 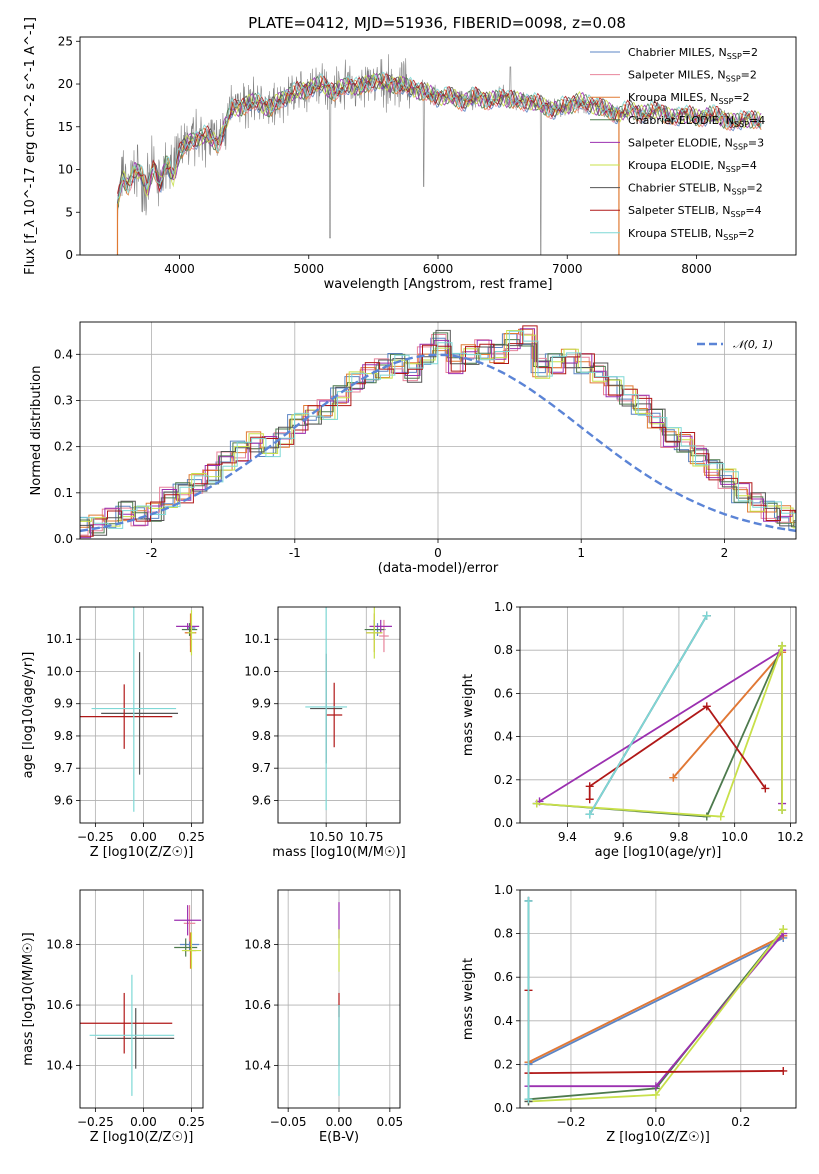 What do you see at coordinates (308, 269) in the screenshot?
I see `x-tick-label: 5000` at bounding box center [308, 269].